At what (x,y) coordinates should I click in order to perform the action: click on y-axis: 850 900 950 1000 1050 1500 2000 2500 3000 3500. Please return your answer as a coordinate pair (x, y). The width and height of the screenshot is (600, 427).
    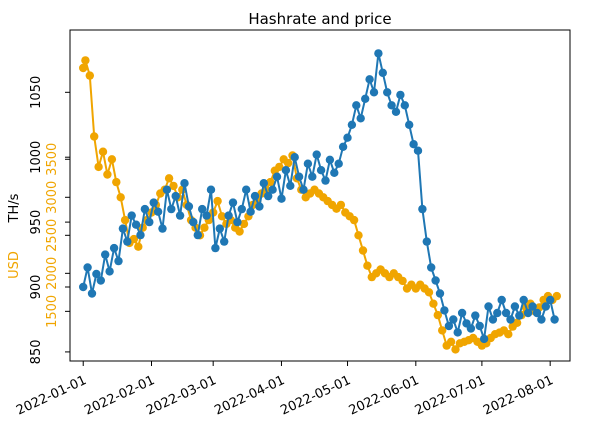
    Looking at the image, I should click on (49, 220).